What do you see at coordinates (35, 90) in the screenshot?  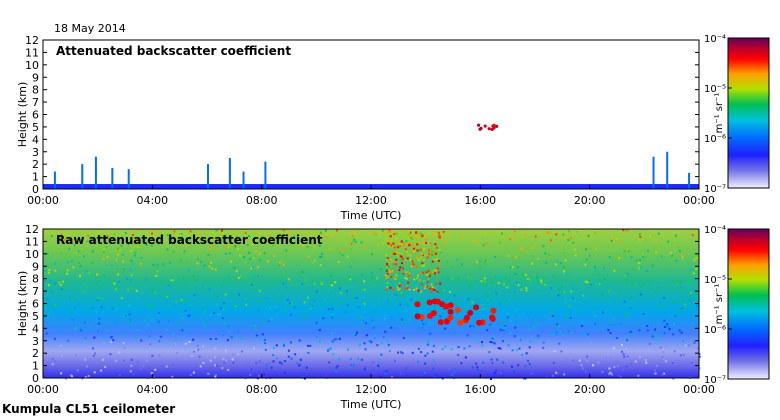 I see `y-tick-label: 8` at bounding box center [35, 90].